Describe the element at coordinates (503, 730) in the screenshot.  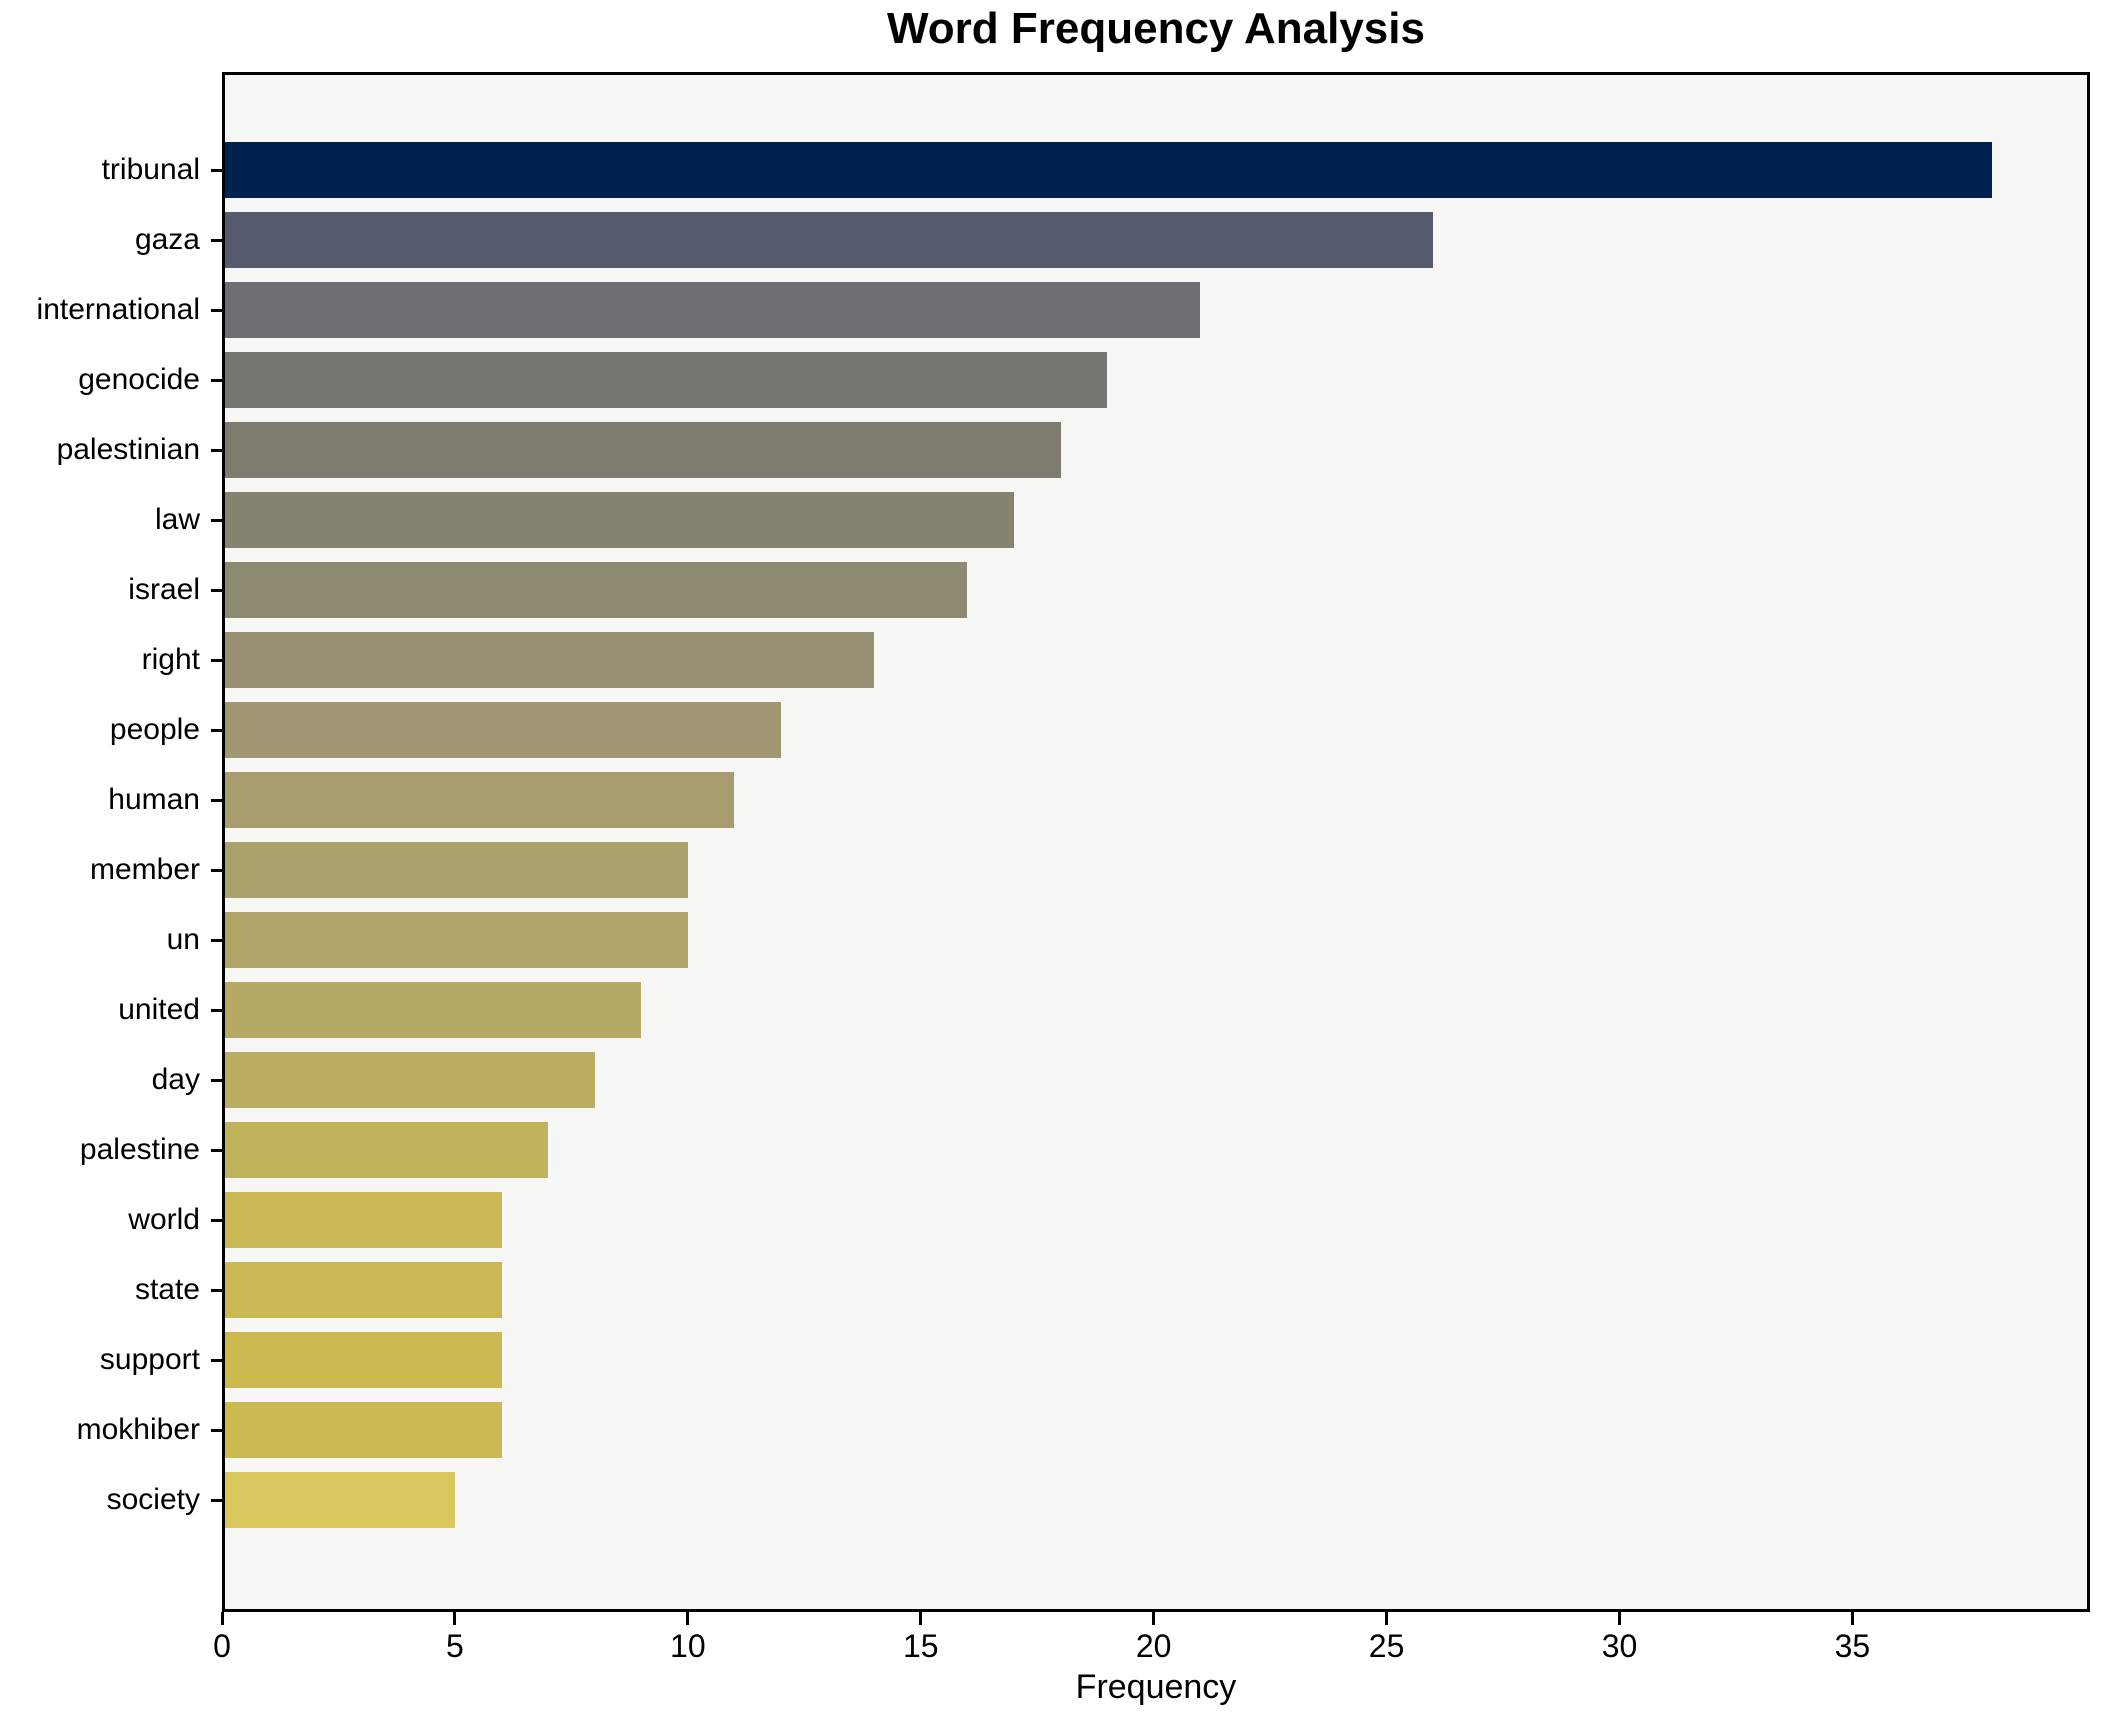
I see `bar-people` at that location.